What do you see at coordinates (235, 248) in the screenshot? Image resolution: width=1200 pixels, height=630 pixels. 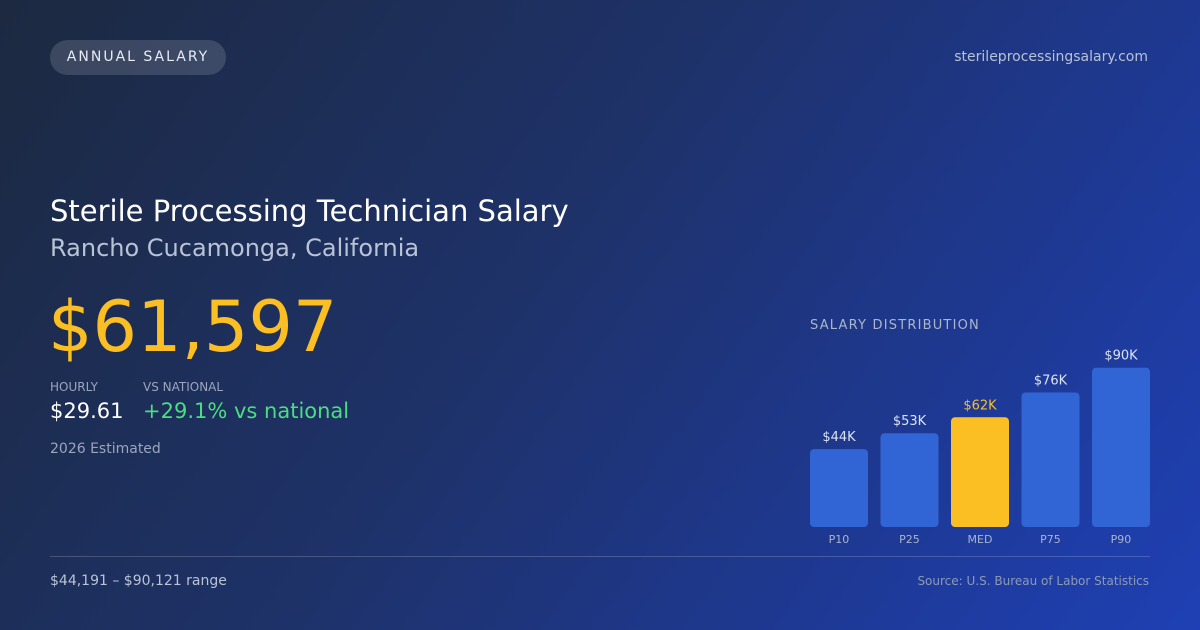 I see `subtitle: Rancho Cucamonga, California` at bounding box center [235, 248].